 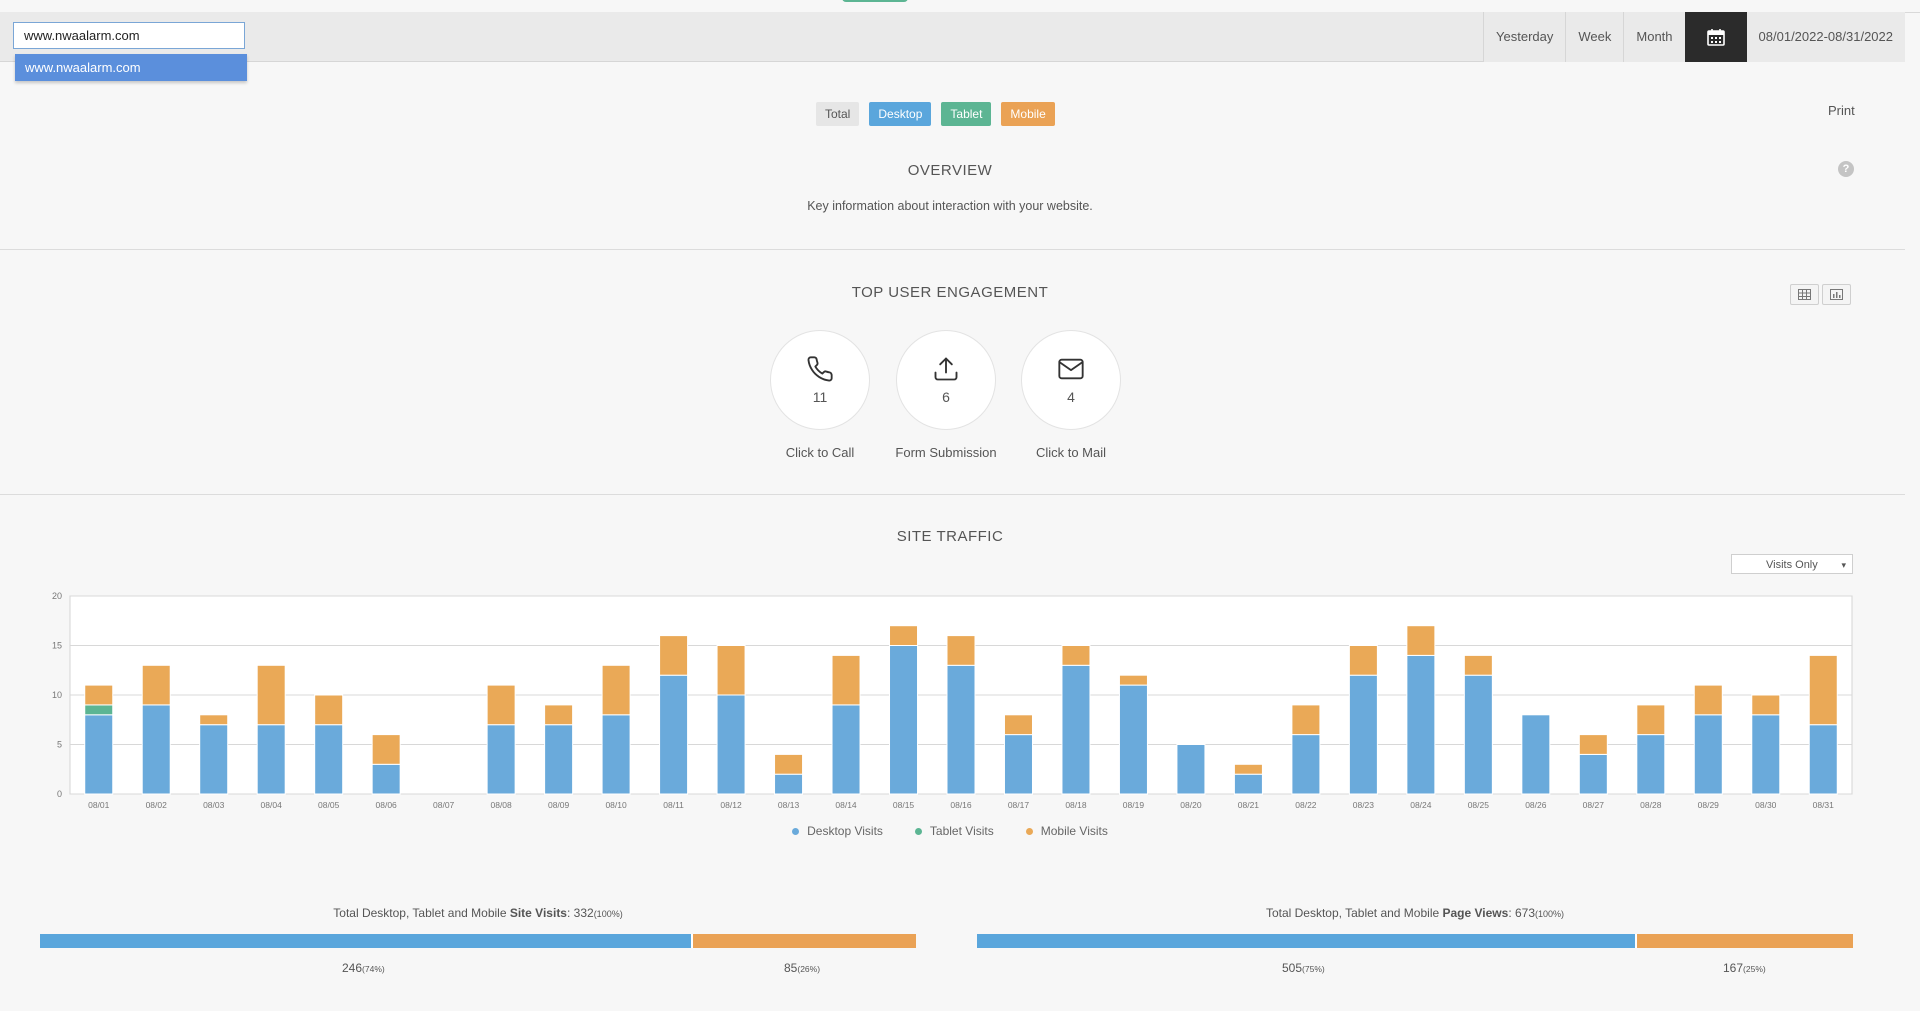 What do you see at coordinates (1841, 110) in the screenshot?
I see `print-link: Print` at bounding box center [1841, 110].